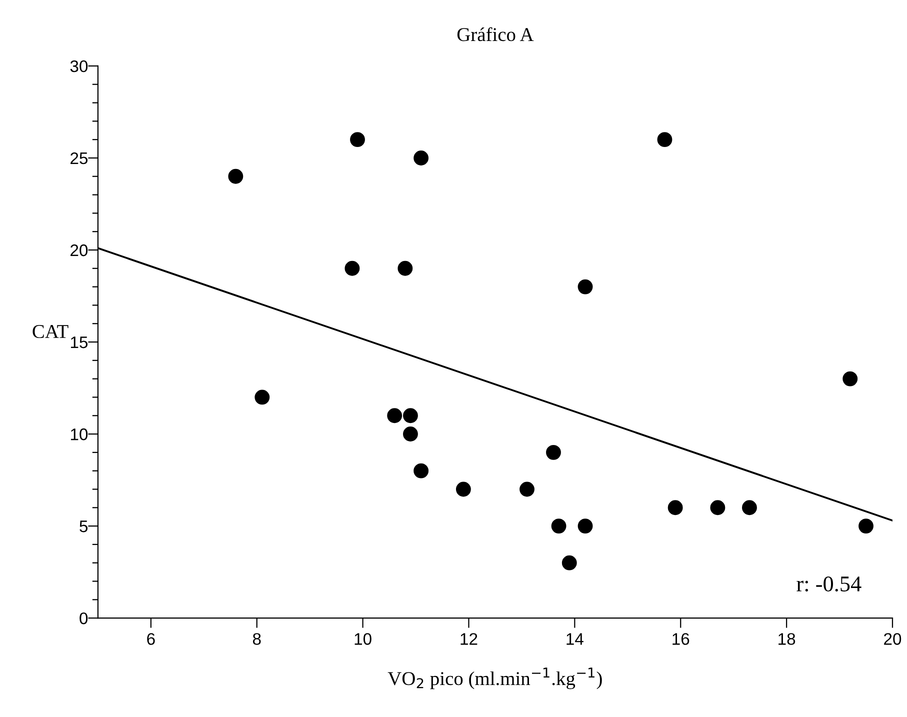 Image resolution: width=907 pixels, height=717 pixels. I want to click on x-tick-label: 18, so click(787, 639).